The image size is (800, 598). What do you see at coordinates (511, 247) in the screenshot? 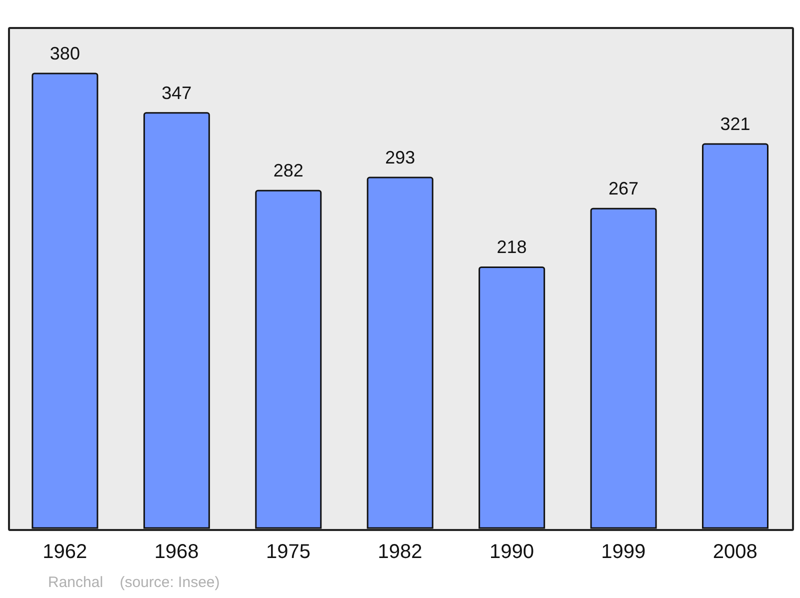
I see `data-label: 218` at bounding box center [511, 247].